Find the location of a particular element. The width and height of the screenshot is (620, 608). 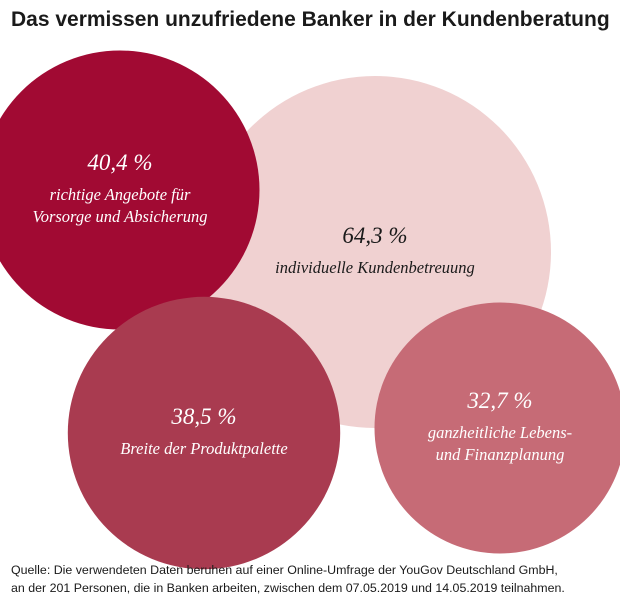

bubble-value-vorsorge: 40,4 % is located at coordinates (119, 162).